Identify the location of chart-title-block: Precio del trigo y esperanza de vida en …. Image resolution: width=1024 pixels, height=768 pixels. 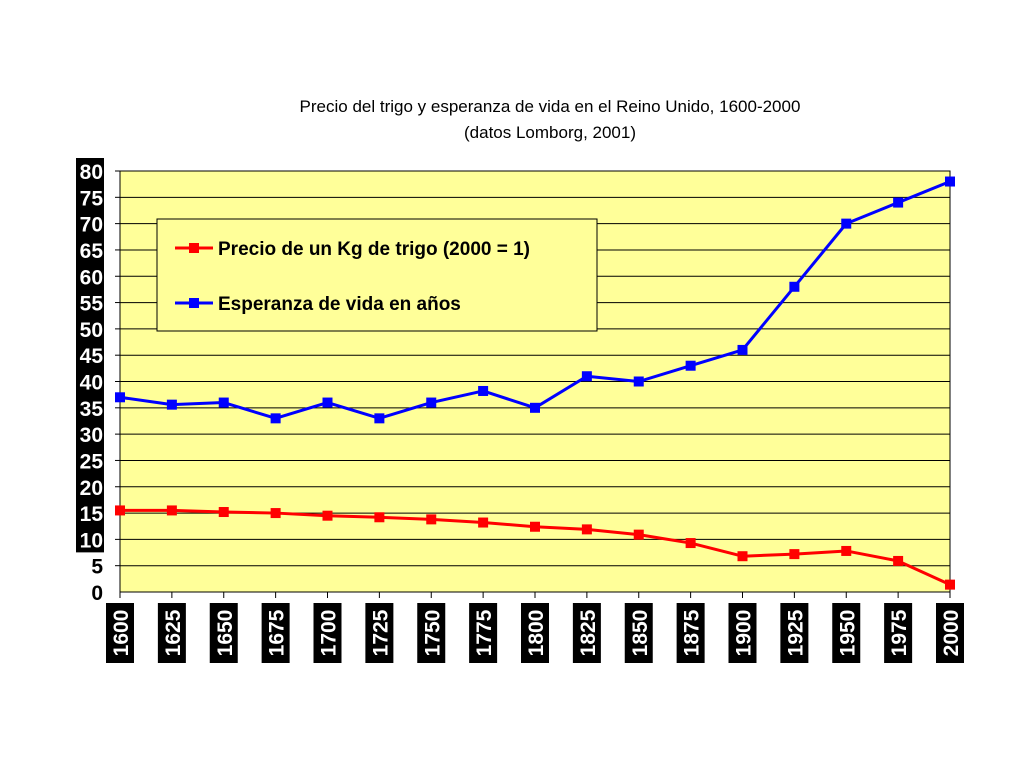
(550, 120).